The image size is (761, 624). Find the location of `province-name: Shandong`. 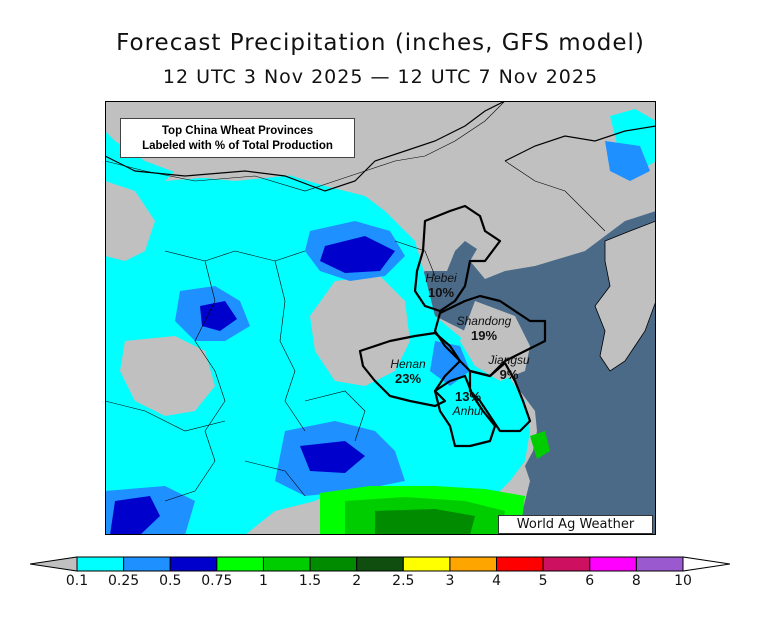

province-name: Shandong is located at coordinates (484, 321).